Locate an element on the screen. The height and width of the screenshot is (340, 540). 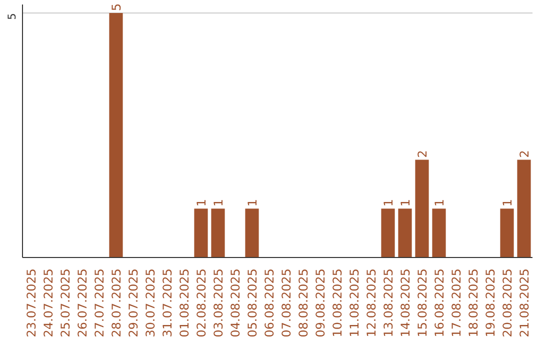
x-tick-label: 01.08.2025 is located at coordinates (185, 303).